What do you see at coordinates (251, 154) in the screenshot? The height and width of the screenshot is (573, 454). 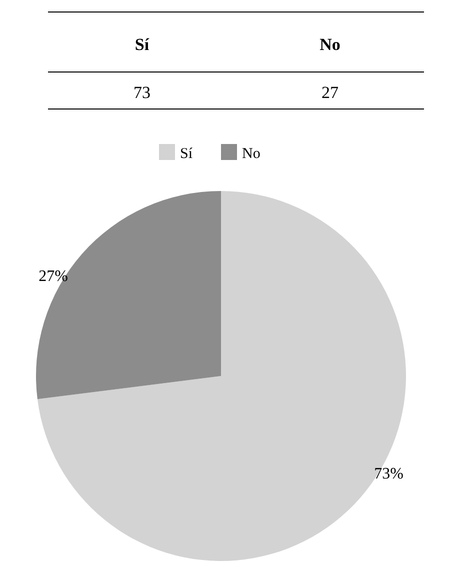 I see `legend-label: No` at bounding box center [251, 154].